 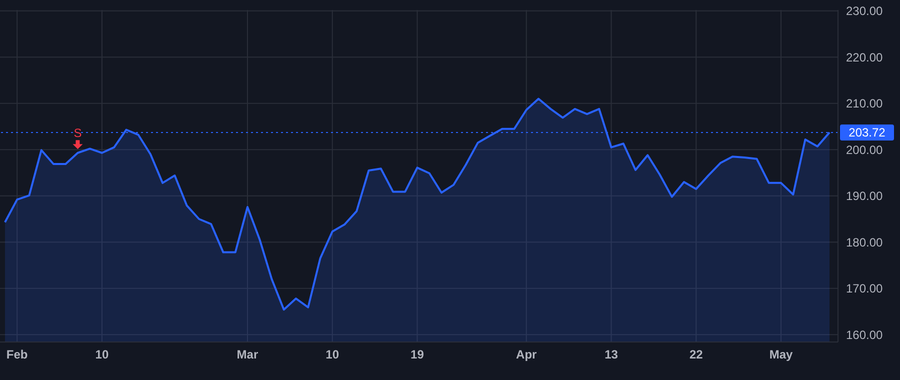 I want to click on y-tick-label: 210.00, so click(x=865, y=103).